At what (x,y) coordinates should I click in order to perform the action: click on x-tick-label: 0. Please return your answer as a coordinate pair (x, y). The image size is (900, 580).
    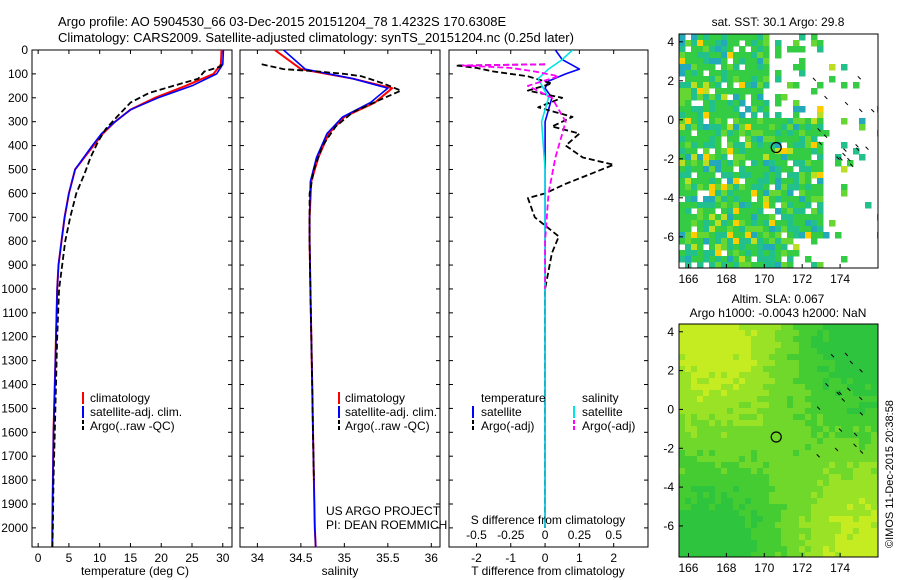
    Looking at the image, I should click on (545, 558).